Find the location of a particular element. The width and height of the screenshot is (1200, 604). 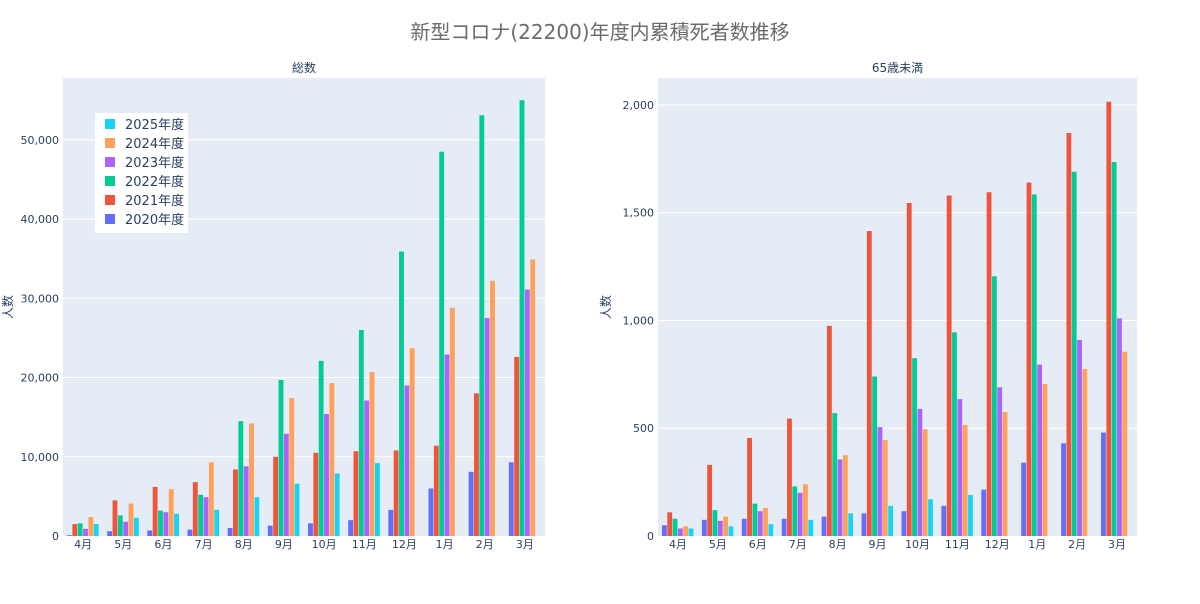

legend-item: 2024年度 is located at coordinates (144, 144).